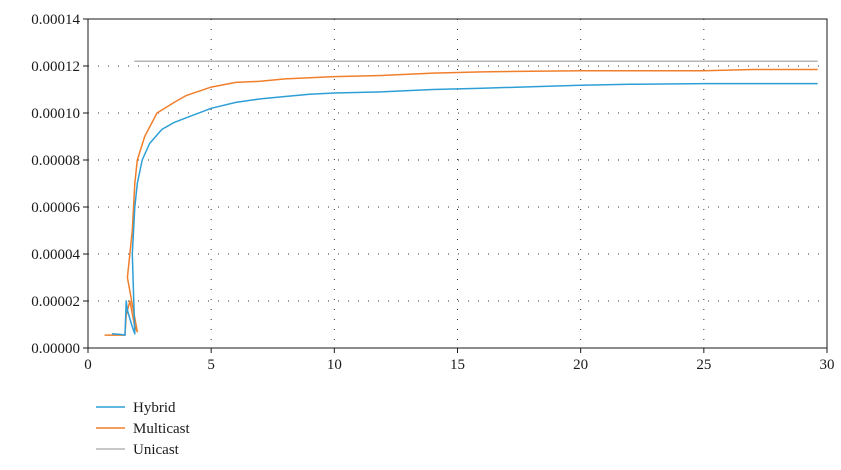 This screenshot has height=470, width=841. What do you see at coordinates (55, 20) in the screenshot?
I see `y-tick-label: 0.00014` at bounding box center [55, 20].